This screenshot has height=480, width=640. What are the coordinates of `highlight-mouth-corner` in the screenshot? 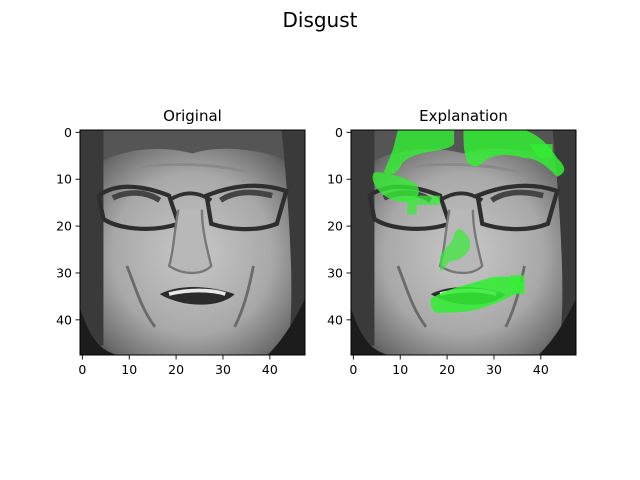 It's located at (517, 285).